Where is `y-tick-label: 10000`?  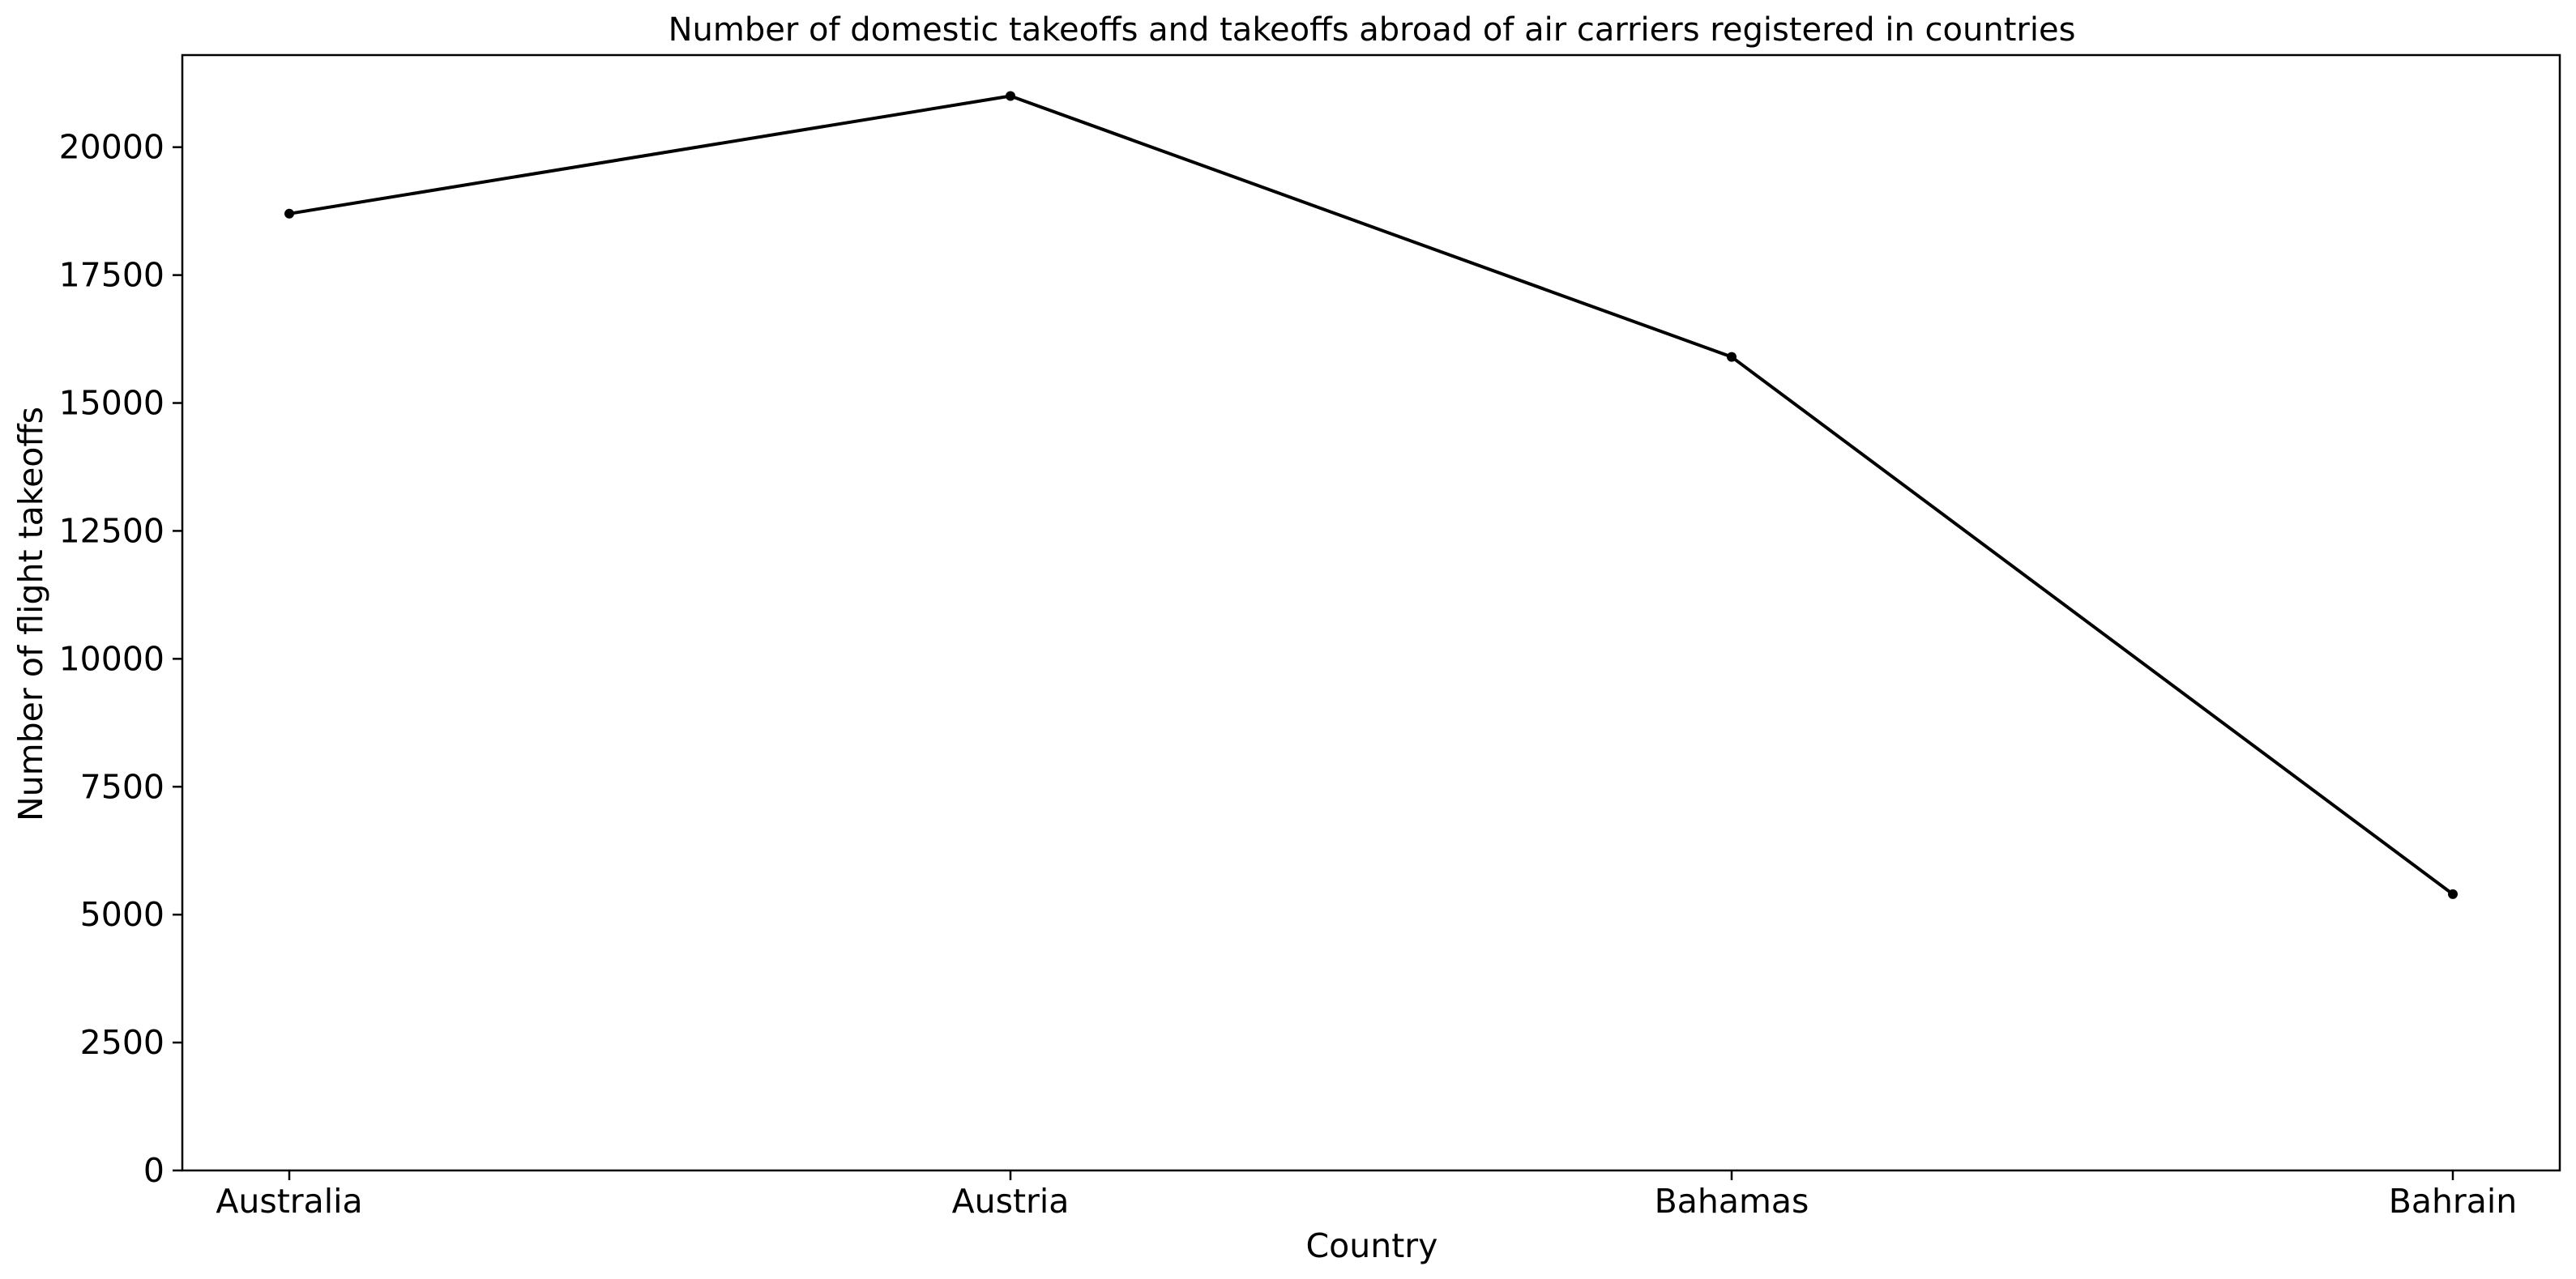
y-tick-label: 10000 is located at coordinates (111, 658).